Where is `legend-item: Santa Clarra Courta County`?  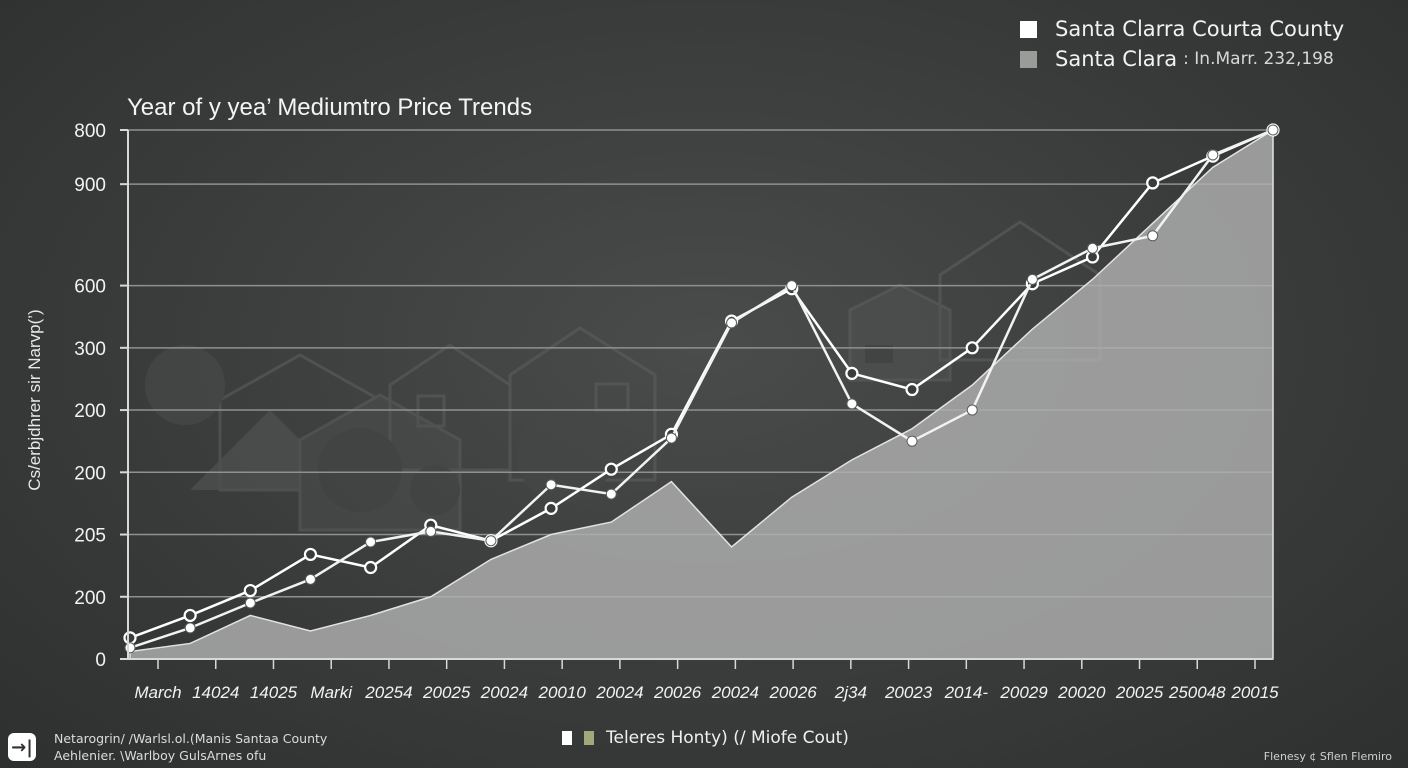
legend-item: Santa Clarra Courta County is located at coordinates (1182, 29).